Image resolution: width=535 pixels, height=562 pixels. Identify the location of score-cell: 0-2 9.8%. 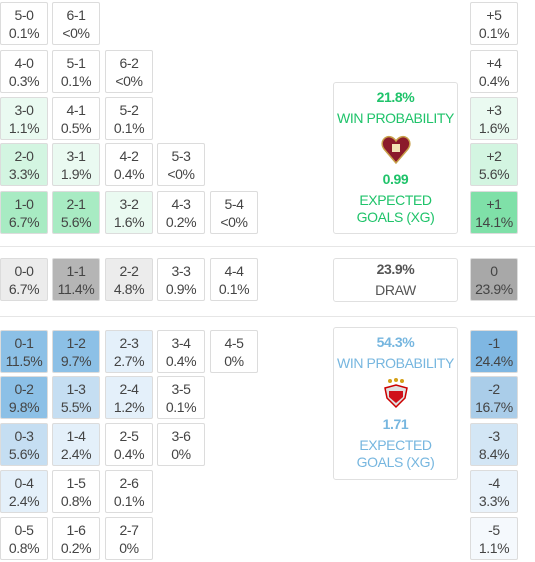
(24, 397).